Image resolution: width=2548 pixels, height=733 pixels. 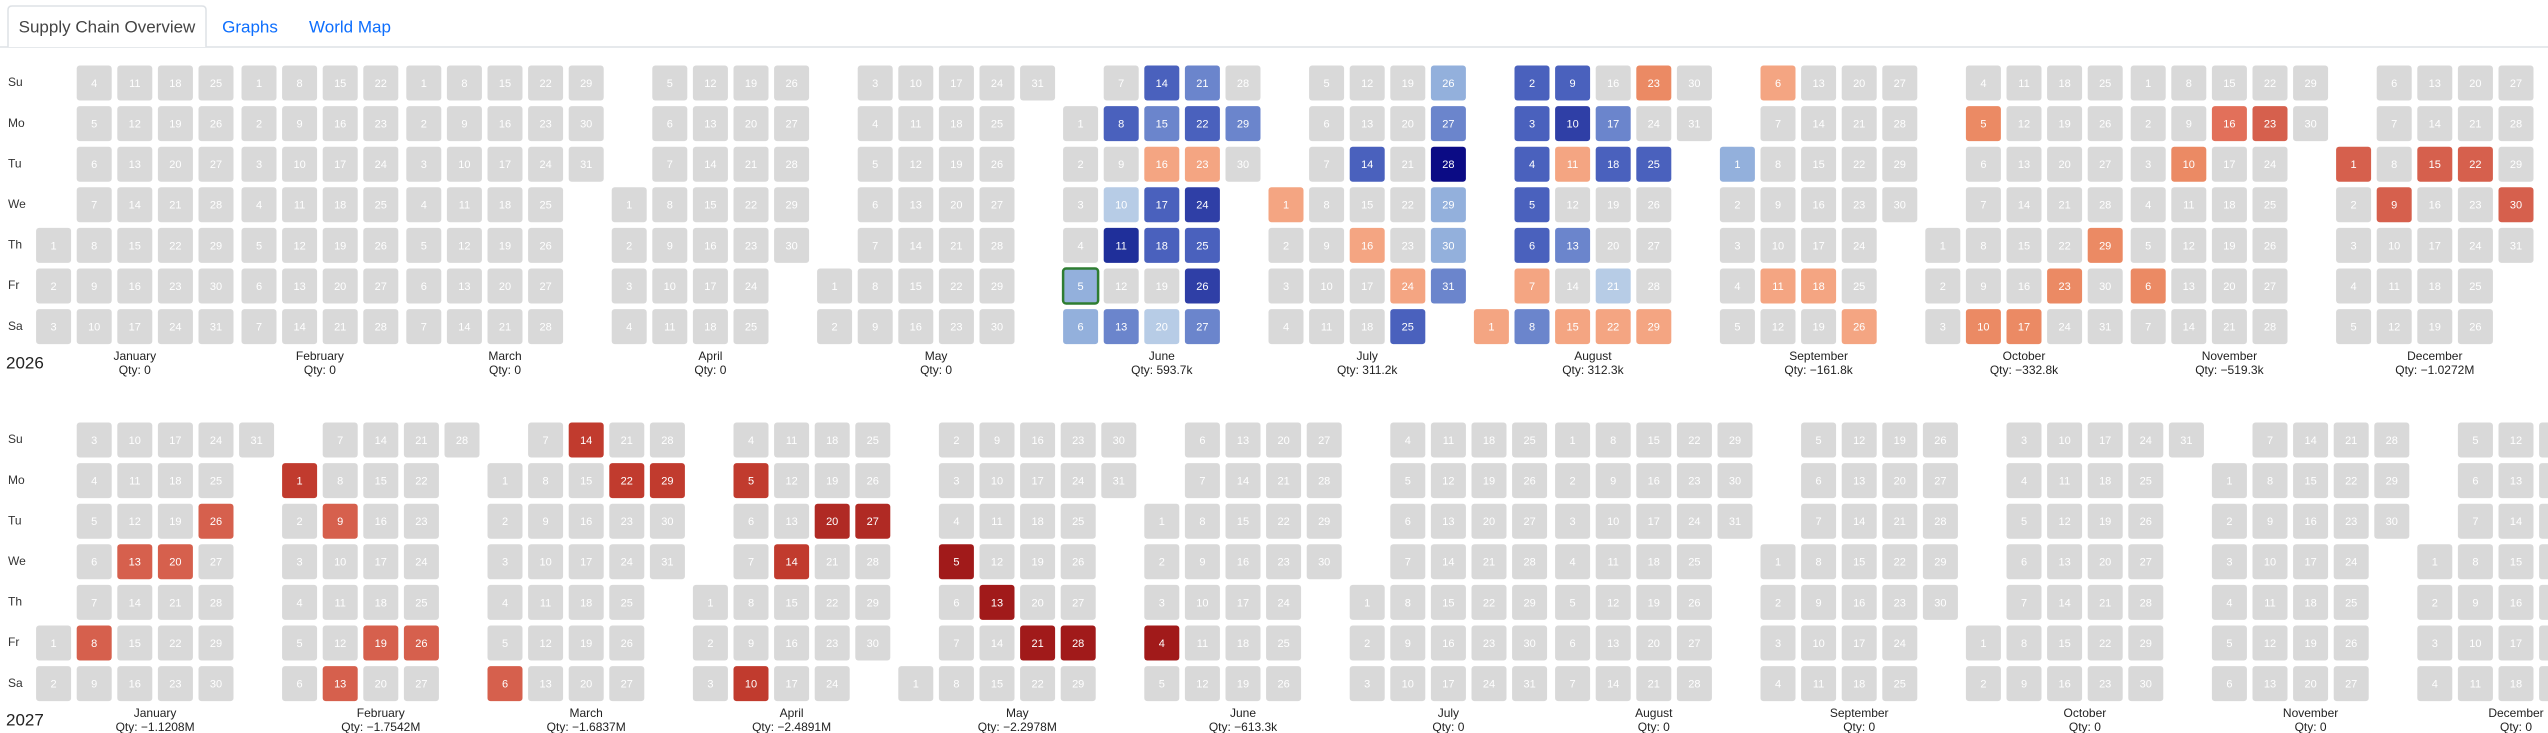 I want to click on day-number: 1, so click(x=916, y=685).